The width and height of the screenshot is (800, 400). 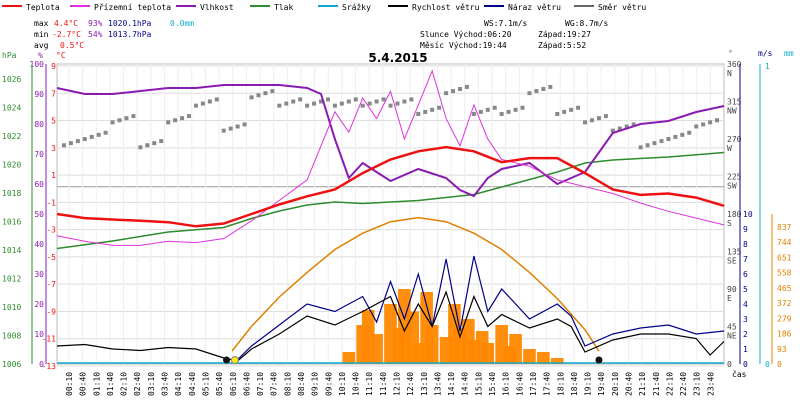 I want to click on direction-degree-label: 315, so click(x=734, y=102).